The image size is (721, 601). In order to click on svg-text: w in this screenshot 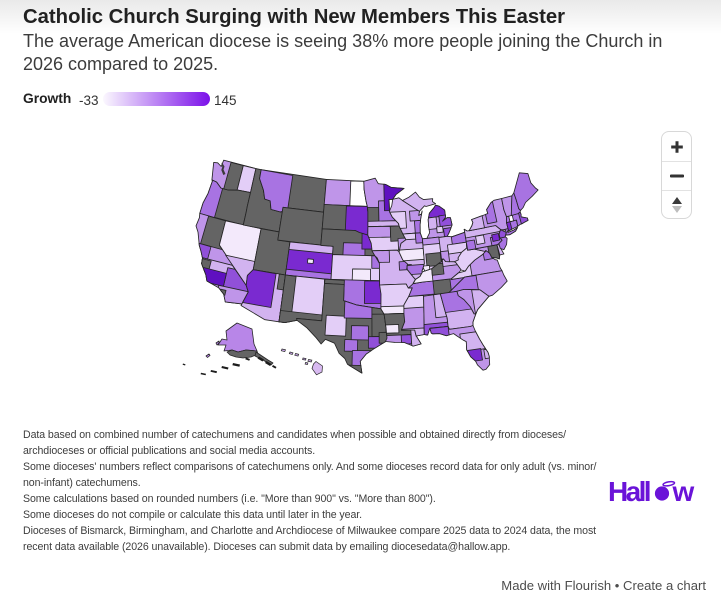, I will do `click(683, 492)`.